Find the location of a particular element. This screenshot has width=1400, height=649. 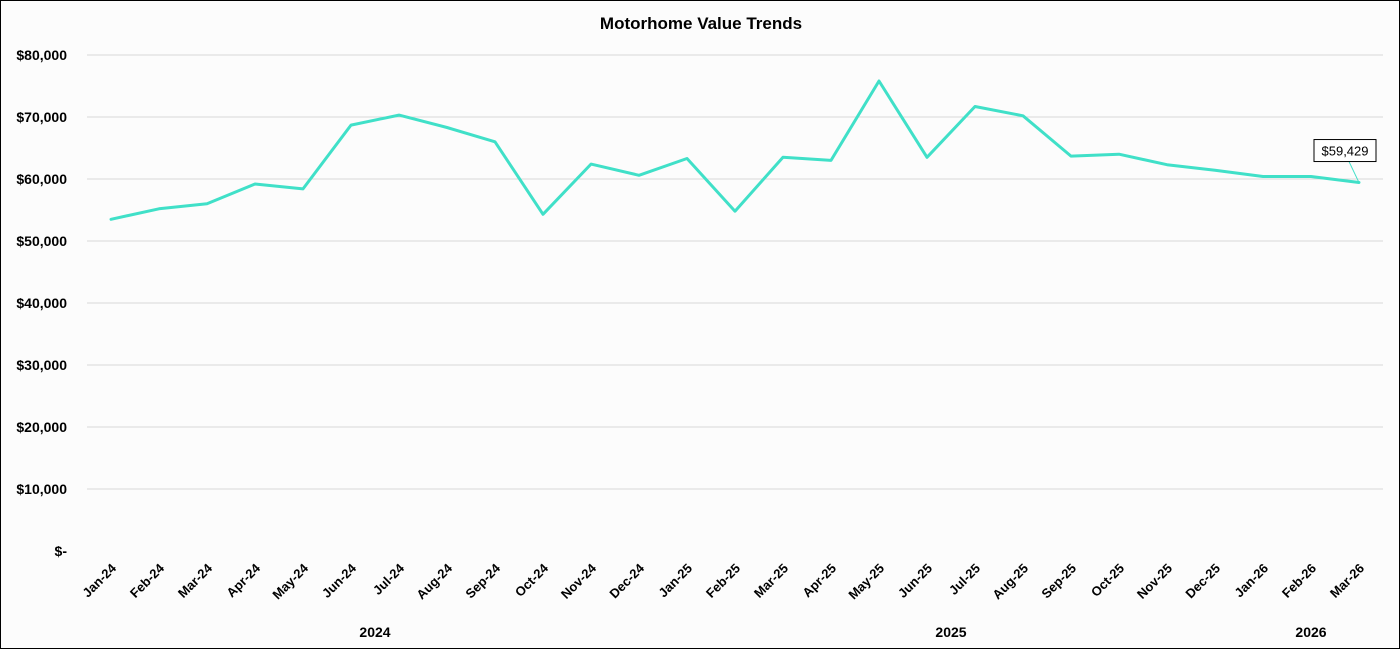

x-tick-label: Jul-25 is located at coordinates (964, 579).